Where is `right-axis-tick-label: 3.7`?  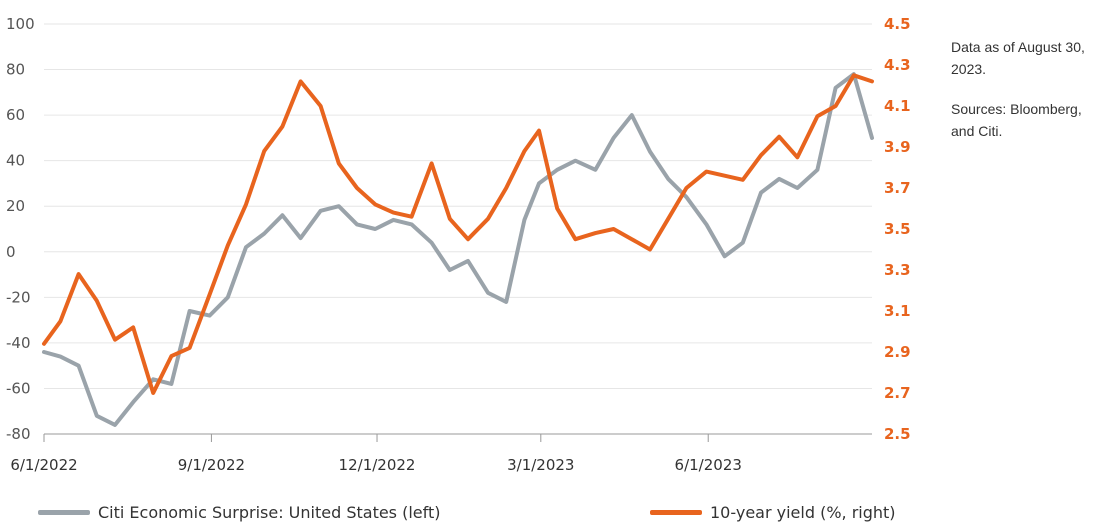 right-axis-tick-label: 3.7 is located at coordinates (897, 188).